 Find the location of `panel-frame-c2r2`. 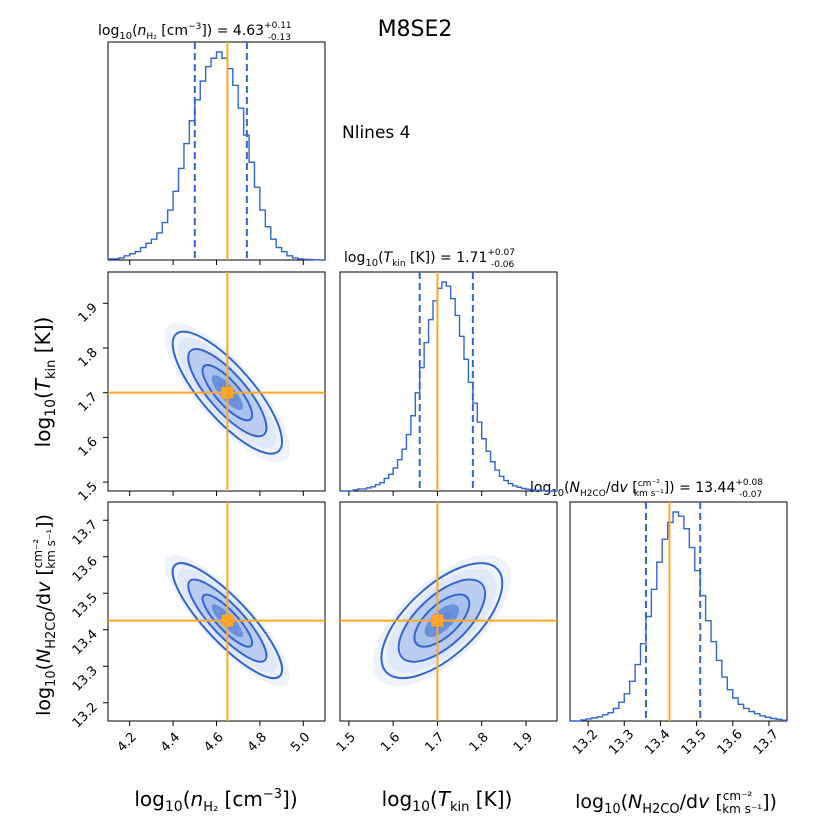

panel-frame-c2r2 is located at coordinates (678, 611).